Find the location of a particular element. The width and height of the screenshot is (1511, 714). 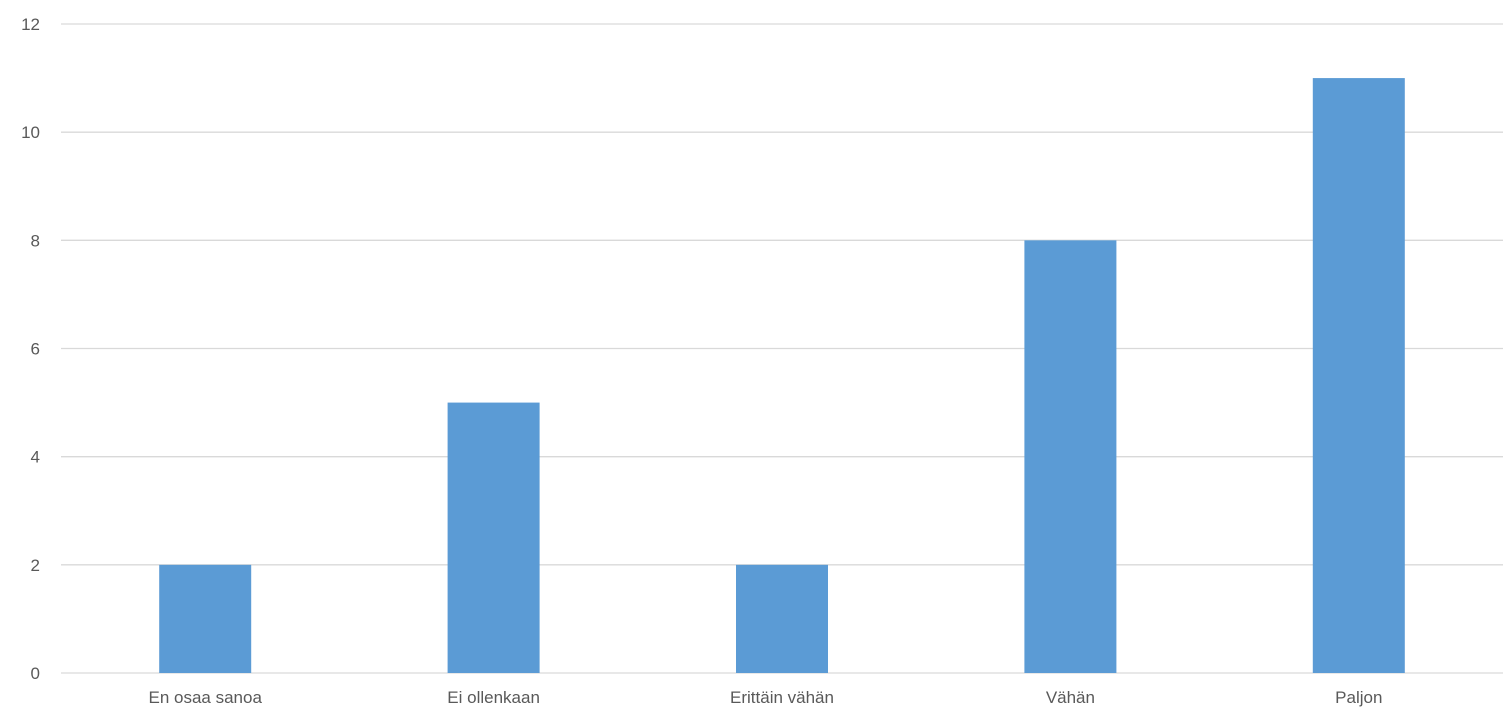

y-tick-label: 0 is located at coordinates (35, 673).